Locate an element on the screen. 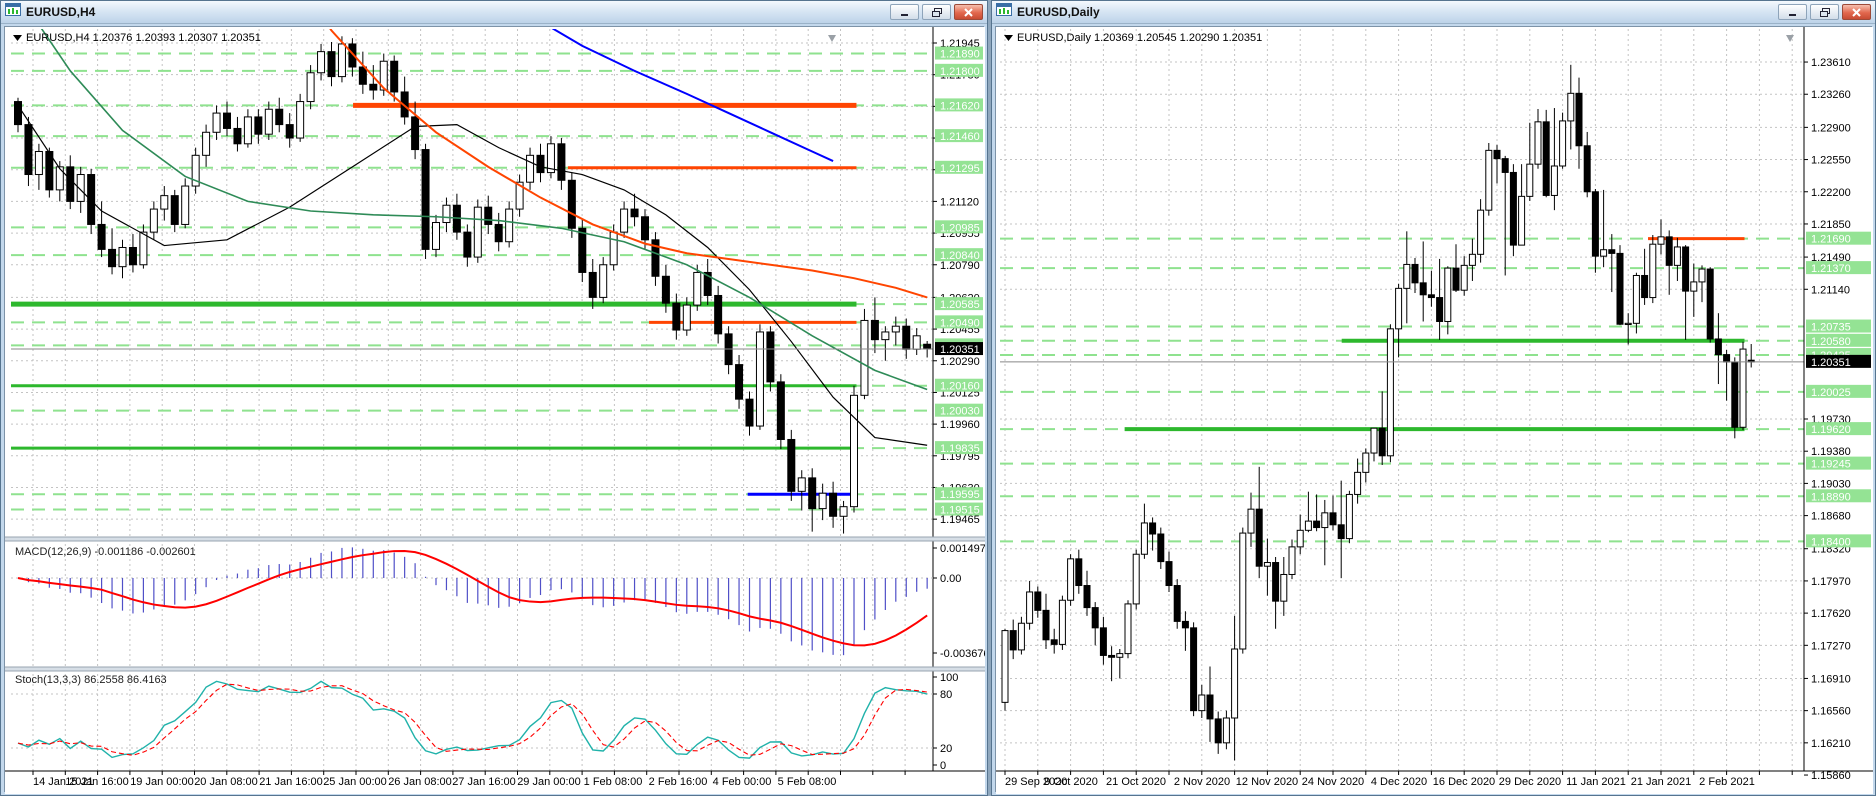  label: 100 is located at coordinates (949, 678).